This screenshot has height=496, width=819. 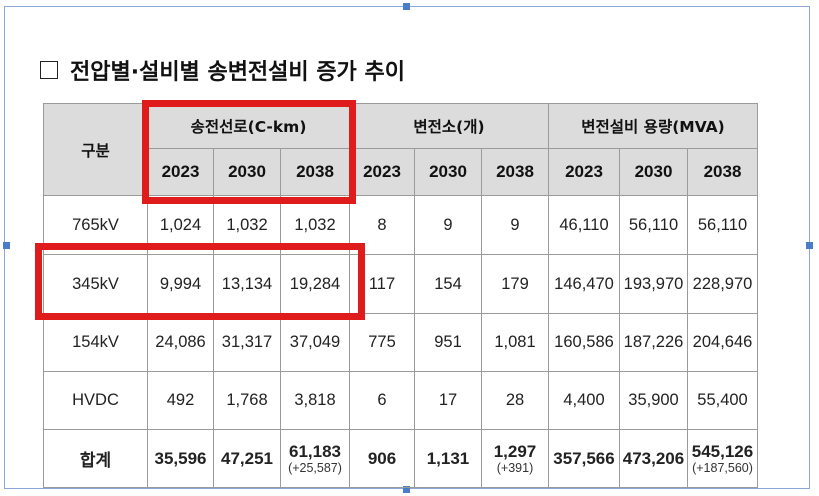 I want to click on total-value: 357,566, so click(x=584, y=458).